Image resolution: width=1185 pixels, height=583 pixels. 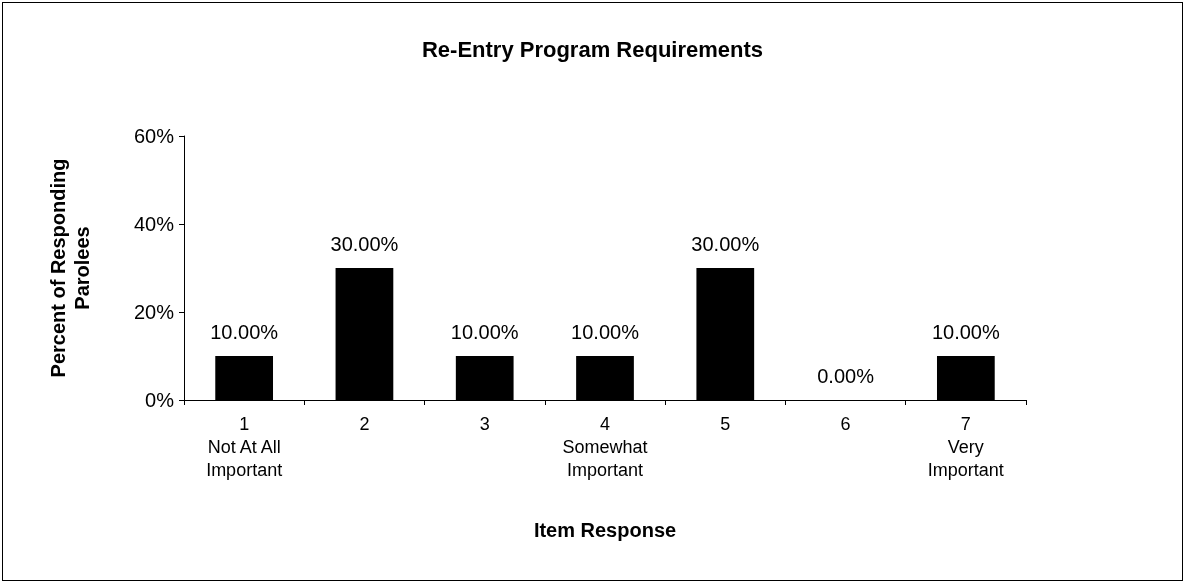 I want to click on x-tick-label: 1 Not At All Important, so click(x=244, y=446).